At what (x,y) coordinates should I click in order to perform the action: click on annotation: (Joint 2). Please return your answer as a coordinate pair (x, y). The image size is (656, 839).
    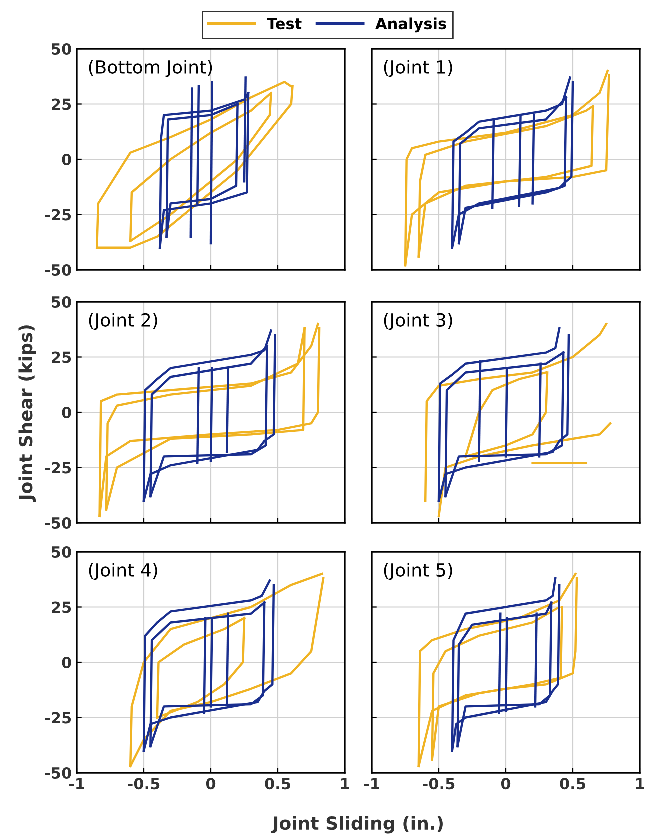
    Looking at the image, I should click on (123, 321).